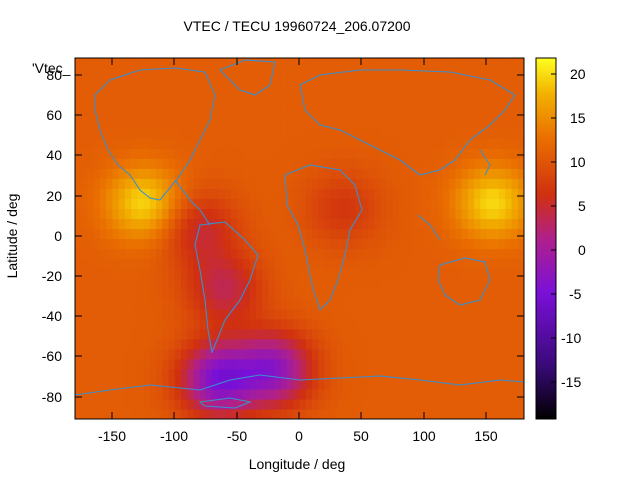 This screenshot has width=640, height=480. I want to click on svg-text: -20, so click(52, 276).